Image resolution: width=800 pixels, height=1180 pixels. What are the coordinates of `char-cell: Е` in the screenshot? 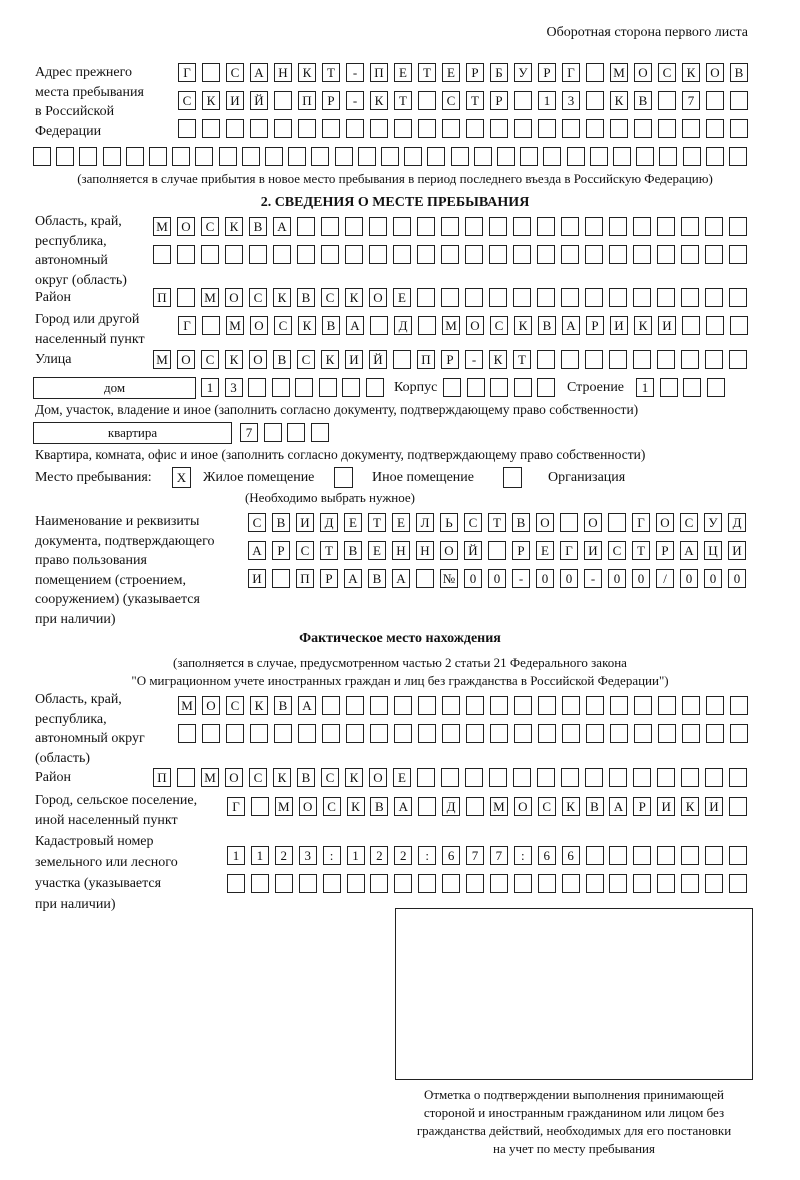 It's located at (353, 522).